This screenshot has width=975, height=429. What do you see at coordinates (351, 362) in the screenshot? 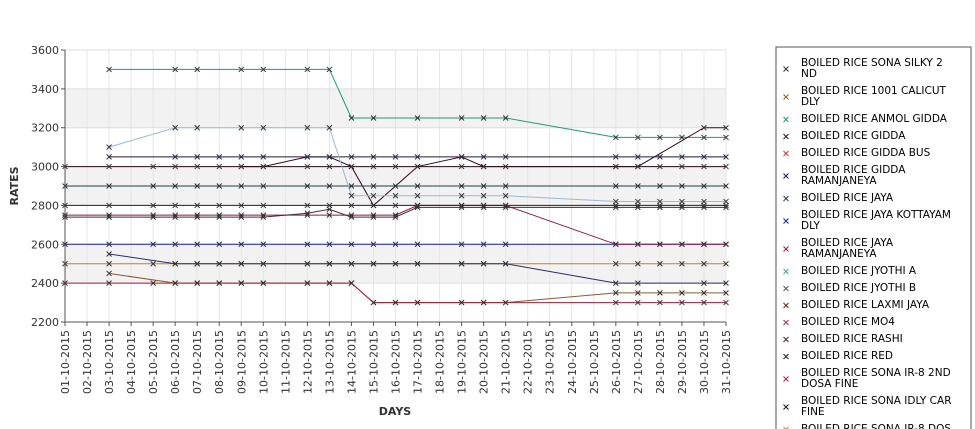
I see `x-tick-label: 14-10-2015` at bounding box center [351, 362].